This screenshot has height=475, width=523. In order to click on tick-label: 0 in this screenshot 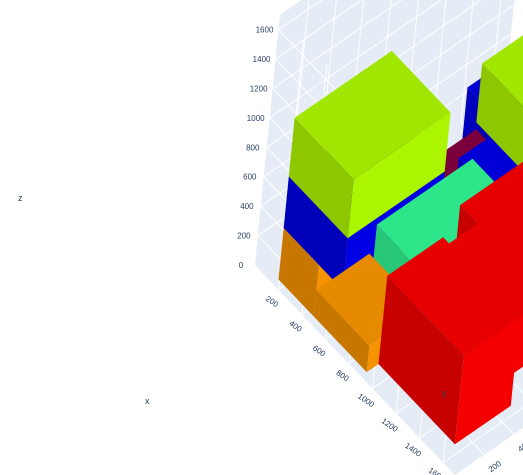, I will do `click(241, 265)`.